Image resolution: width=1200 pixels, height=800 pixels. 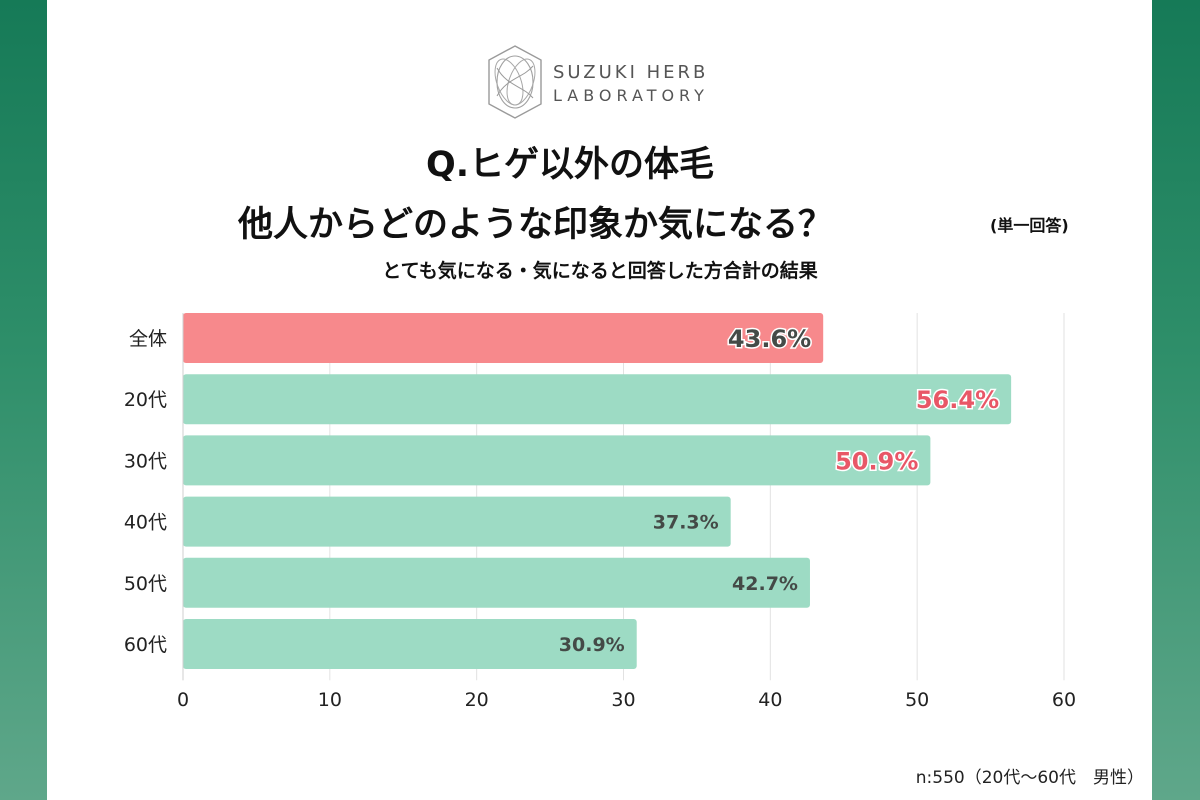 What do you see at coordinates (770, 700) in the screenshot?
I see `x-tick-label: 40` at bounding box center [770, 700].